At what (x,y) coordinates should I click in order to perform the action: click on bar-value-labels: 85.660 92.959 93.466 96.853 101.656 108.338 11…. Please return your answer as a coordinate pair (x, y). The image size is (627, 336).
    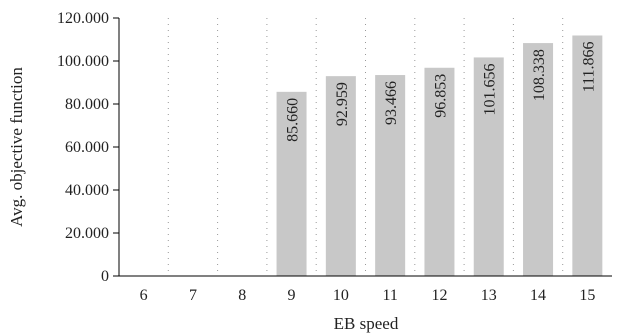
    Looking at the image, I should click on (441, 91).